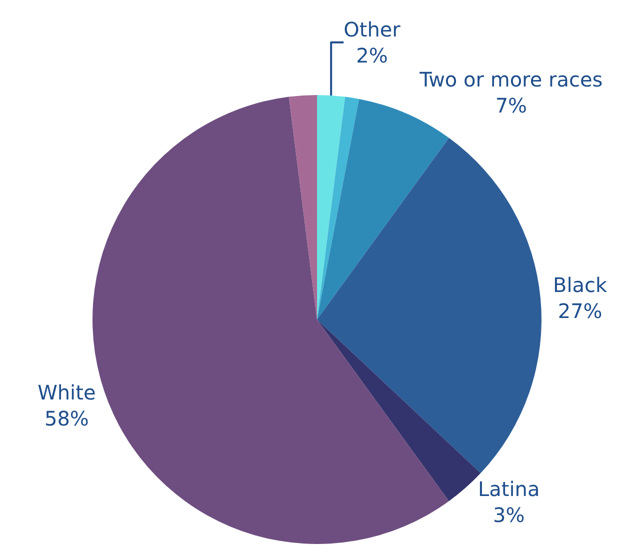 This screenshot has width=634, height=554. I want to click on slice-label: Latina, so click(509, 488).